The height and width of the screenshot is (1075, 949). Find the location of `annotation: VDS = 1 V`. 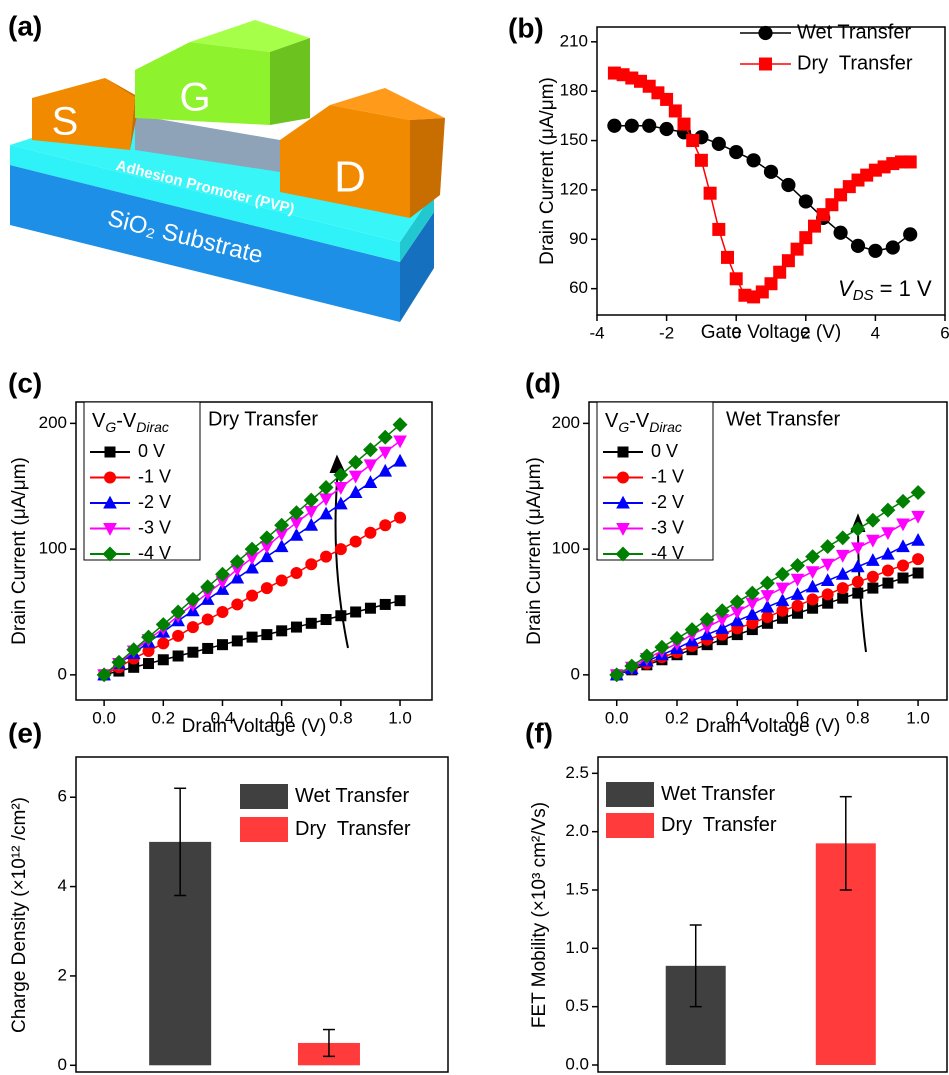

annotation: VDS = 1 V is located at coordinates (885, 290).